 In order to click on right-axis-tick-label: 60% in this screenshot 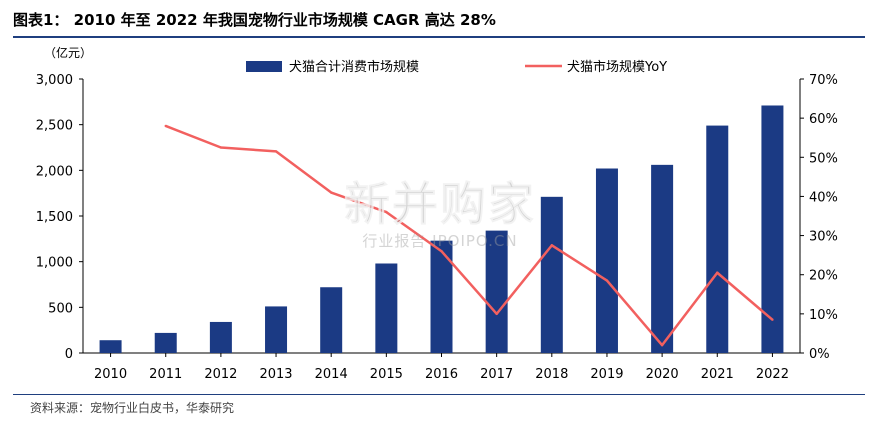, I will do `click(823, 119)`.